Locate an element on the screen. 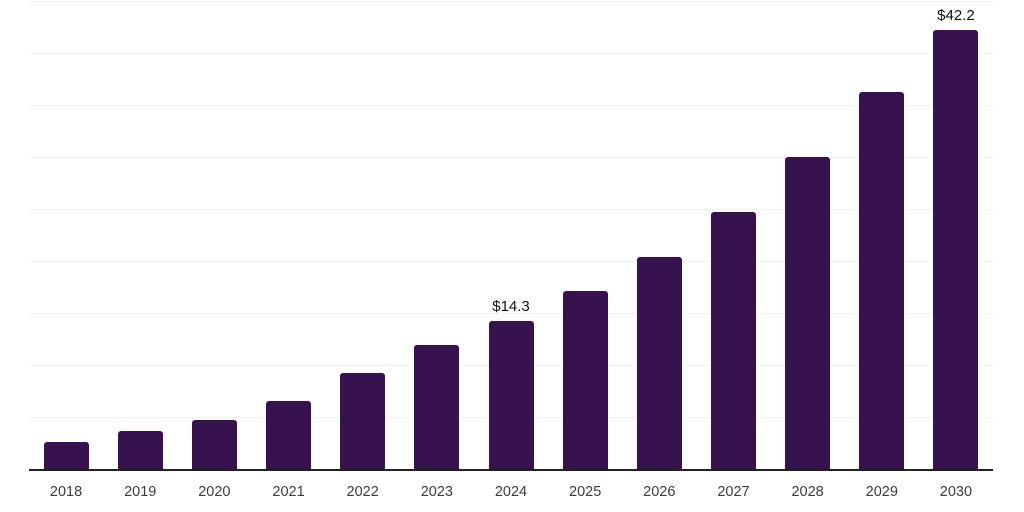  bar-2022 is located at coordinates (363, 421).